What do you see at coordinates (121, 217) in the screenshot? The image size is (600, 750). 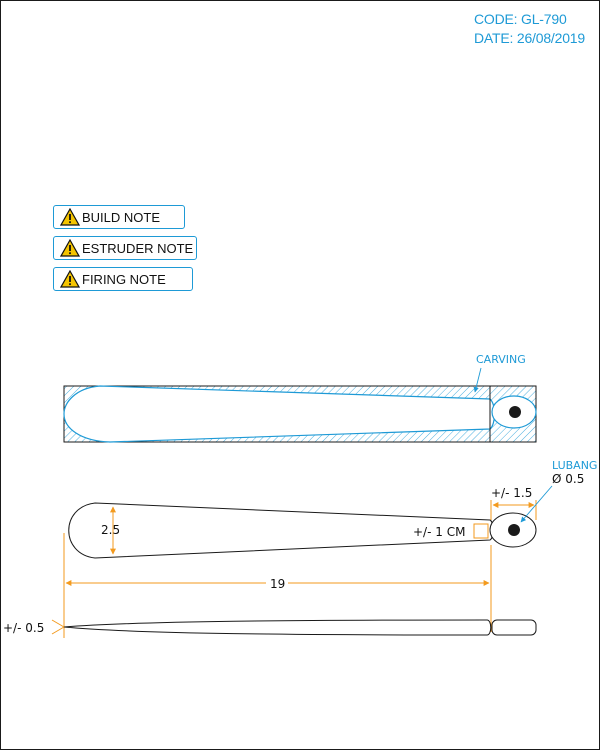 I see `build-note-label: BUILD NOTE` at bounding box center [121, 217].